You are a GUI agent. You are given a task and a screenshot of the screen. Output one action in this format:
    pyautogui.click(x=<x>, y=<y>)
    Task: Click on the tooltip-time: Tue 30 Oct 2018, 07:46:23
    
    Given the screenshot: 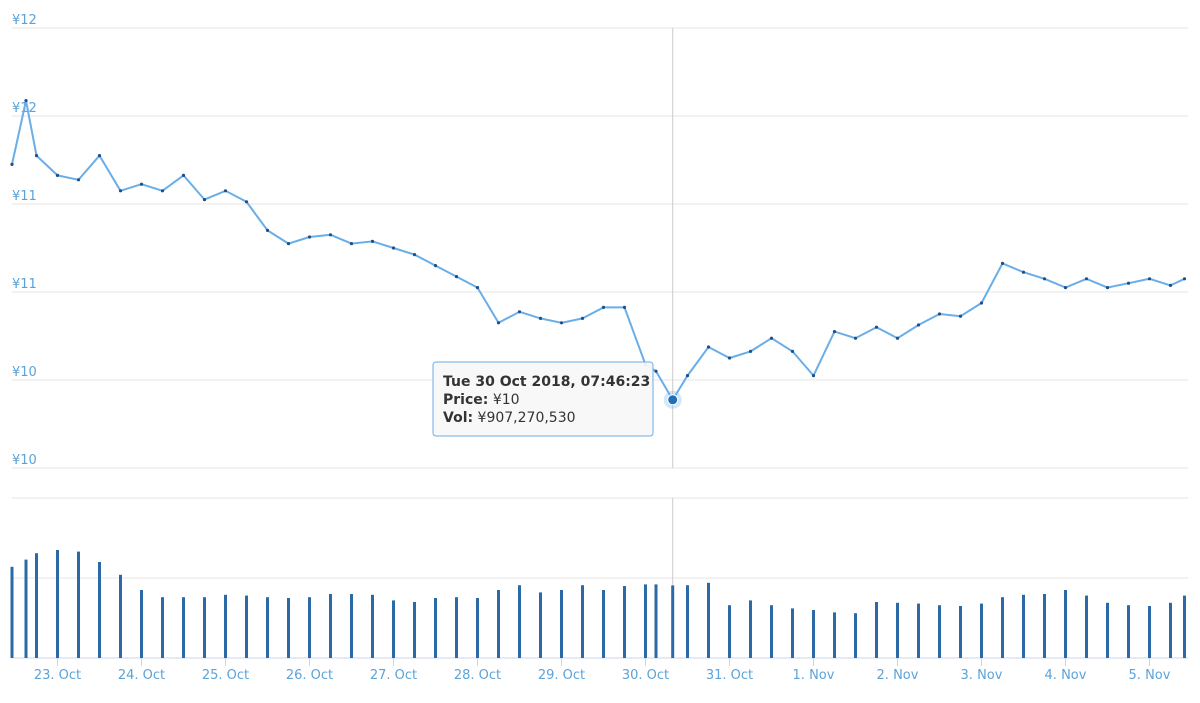 What is the action you would take?
    pyautogui.click(x=546, y=382)
    